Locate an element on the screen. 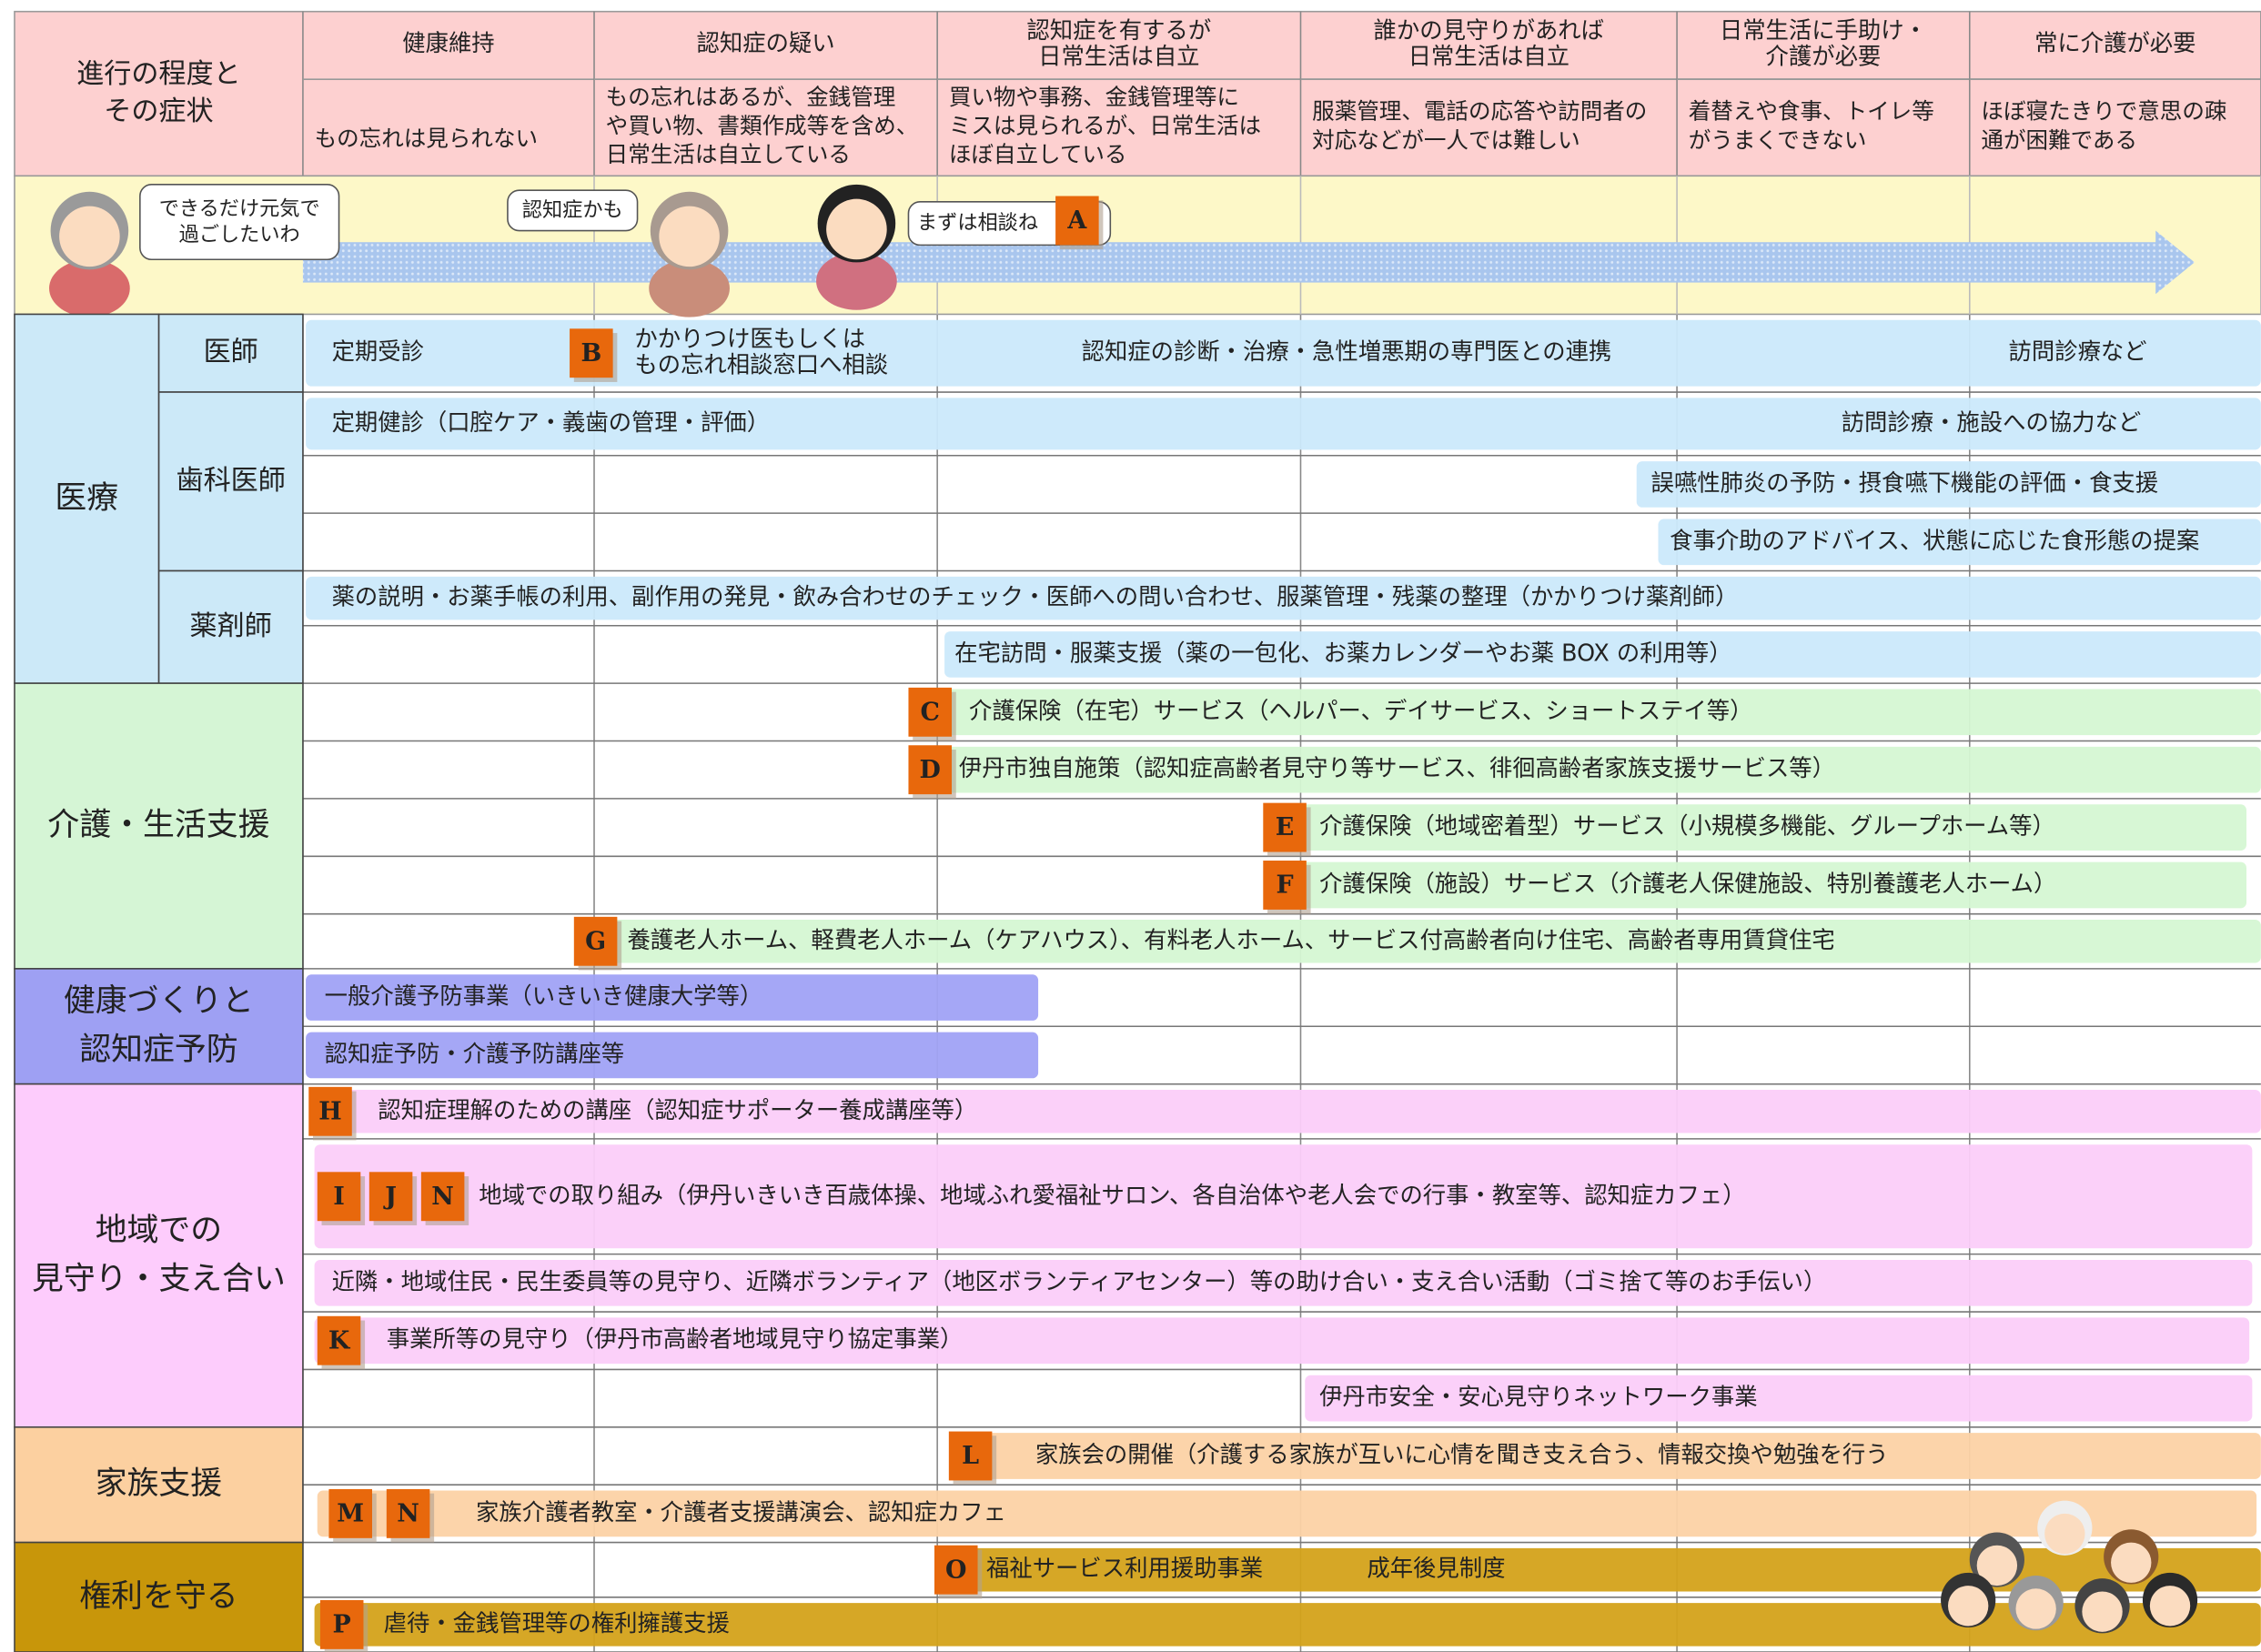 This screenshot has height=1652, width=2261. stage-title: 誰かの見守りがあれば is located at coordinates (1489, 30).